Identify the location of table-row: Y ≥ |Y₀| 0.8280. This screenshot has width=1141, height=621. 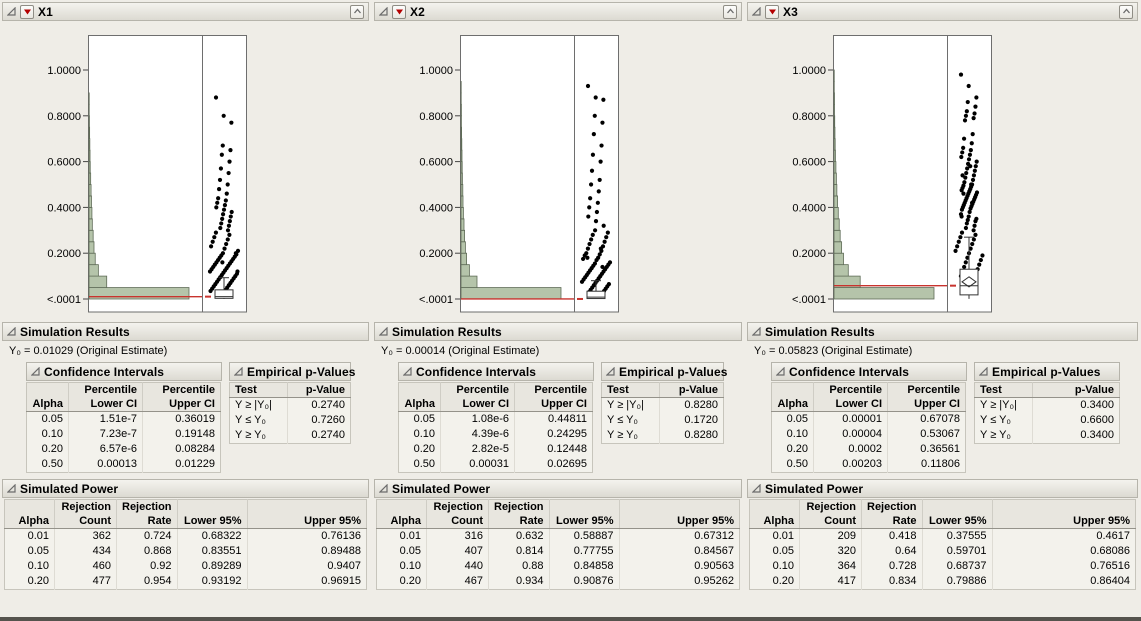
(663, 405).